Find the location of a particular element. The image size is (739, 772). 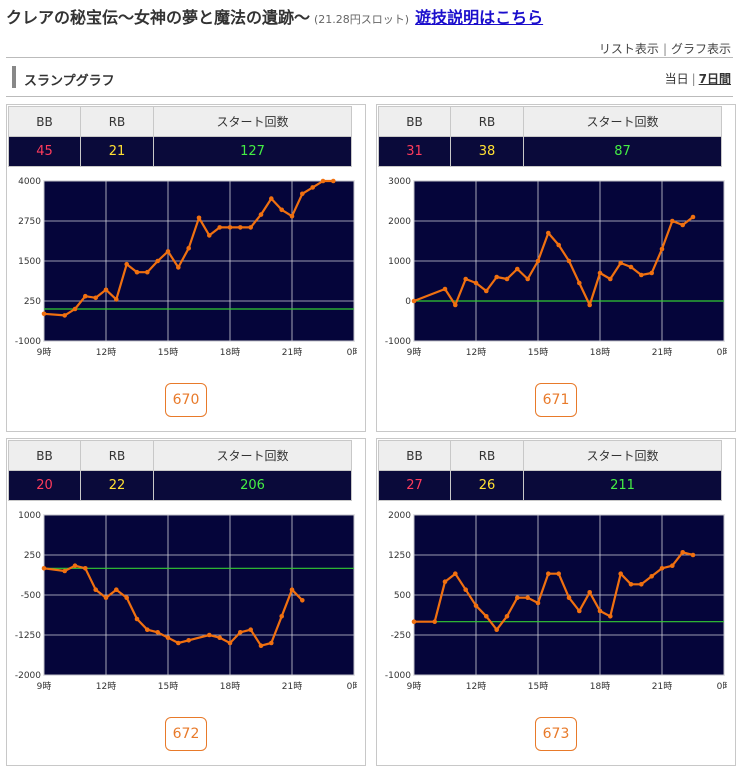

y-tick-label: -2000 is located at coordinates (28, 676).